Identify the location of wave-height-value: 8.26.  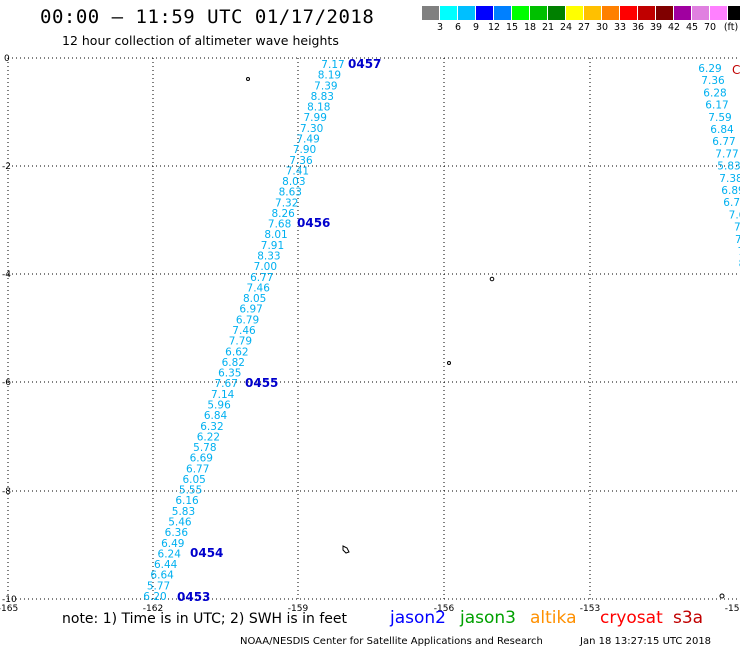
(283, 214).